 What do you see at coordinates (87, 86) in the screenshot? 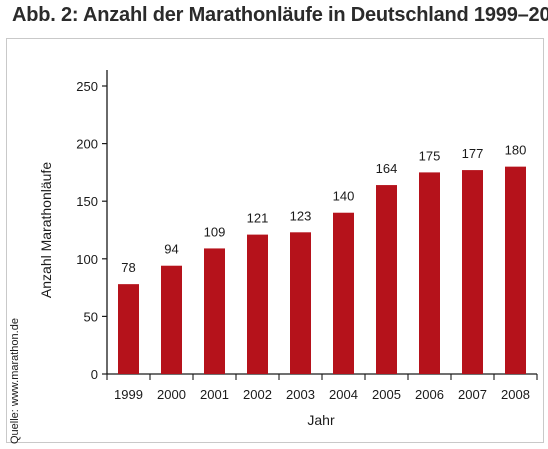
I see `y-tick-label: 250` at bounding box center [87, 86].